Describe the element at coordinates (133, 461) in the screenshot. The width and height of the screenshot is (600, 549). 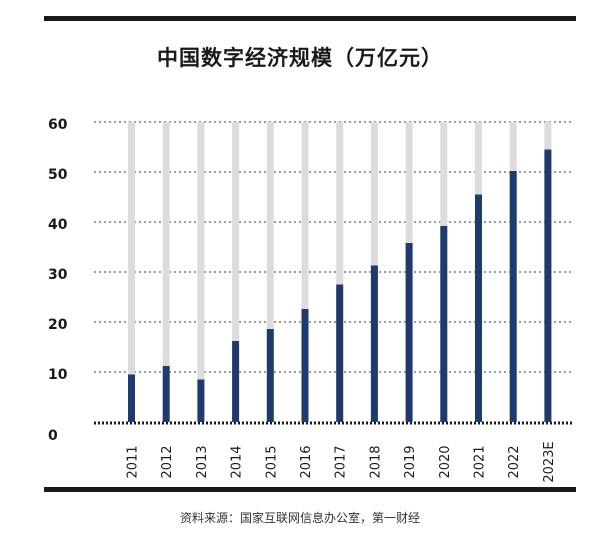
I see `x-tick-label: 2011` at that location.